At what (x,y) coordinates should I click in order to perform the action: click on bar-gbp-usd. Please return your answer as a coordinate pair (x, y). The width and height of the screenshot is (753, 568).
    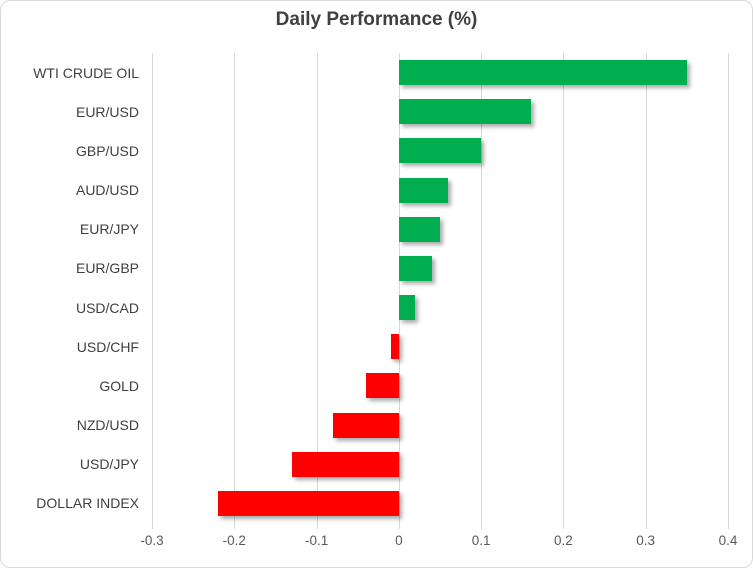
    Looking at the image, I should click on (440, 151).